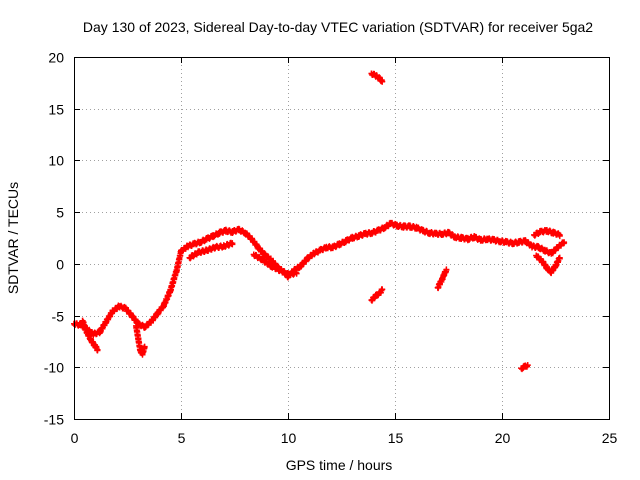 Image resolution: width=640 pixels, height=480 pixels. I want to click on x-tick-label: 20, so click(503, 438).